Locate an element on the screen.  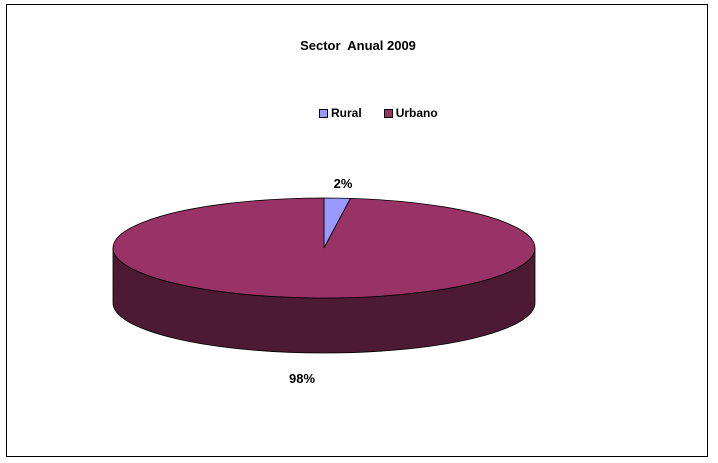
pie-slice-urbano is located at coordinates (324, 248).